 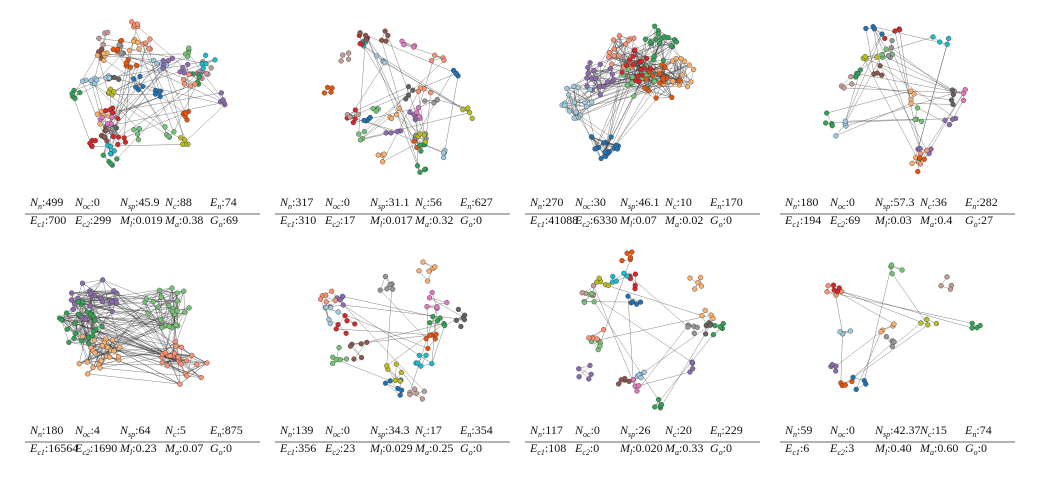 What do you see at coordinates (641, 449) in the screenshot?
I see `stat: Ml:0.020` at bounding box center [641, 449].